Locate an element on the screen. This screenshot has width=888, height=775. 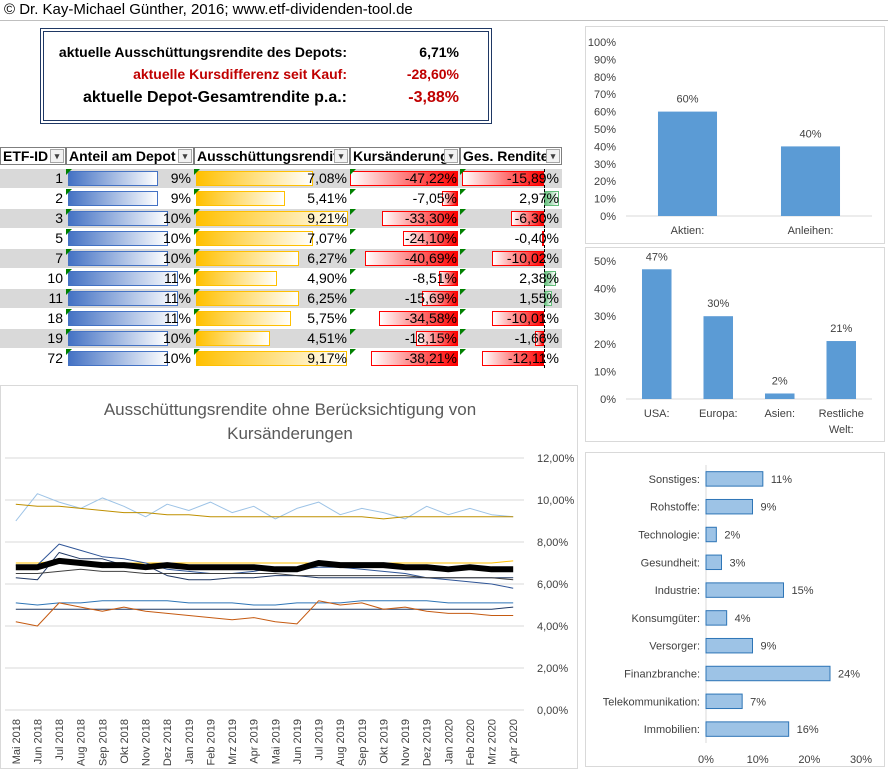
cell-total-return: -10,02% is located at coordinates (511, 258).